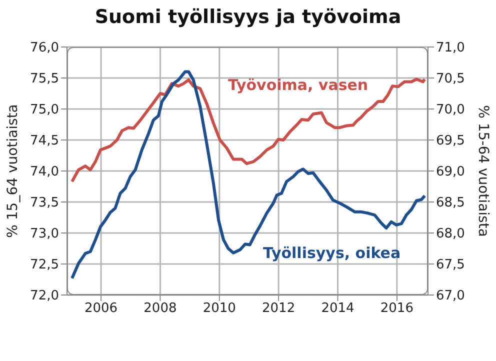 This screenshot has width=496, height=361. Describe the element at coordinates (450, 79) in the screenshot. I see `y2-tick-label: 70,5` at that location.